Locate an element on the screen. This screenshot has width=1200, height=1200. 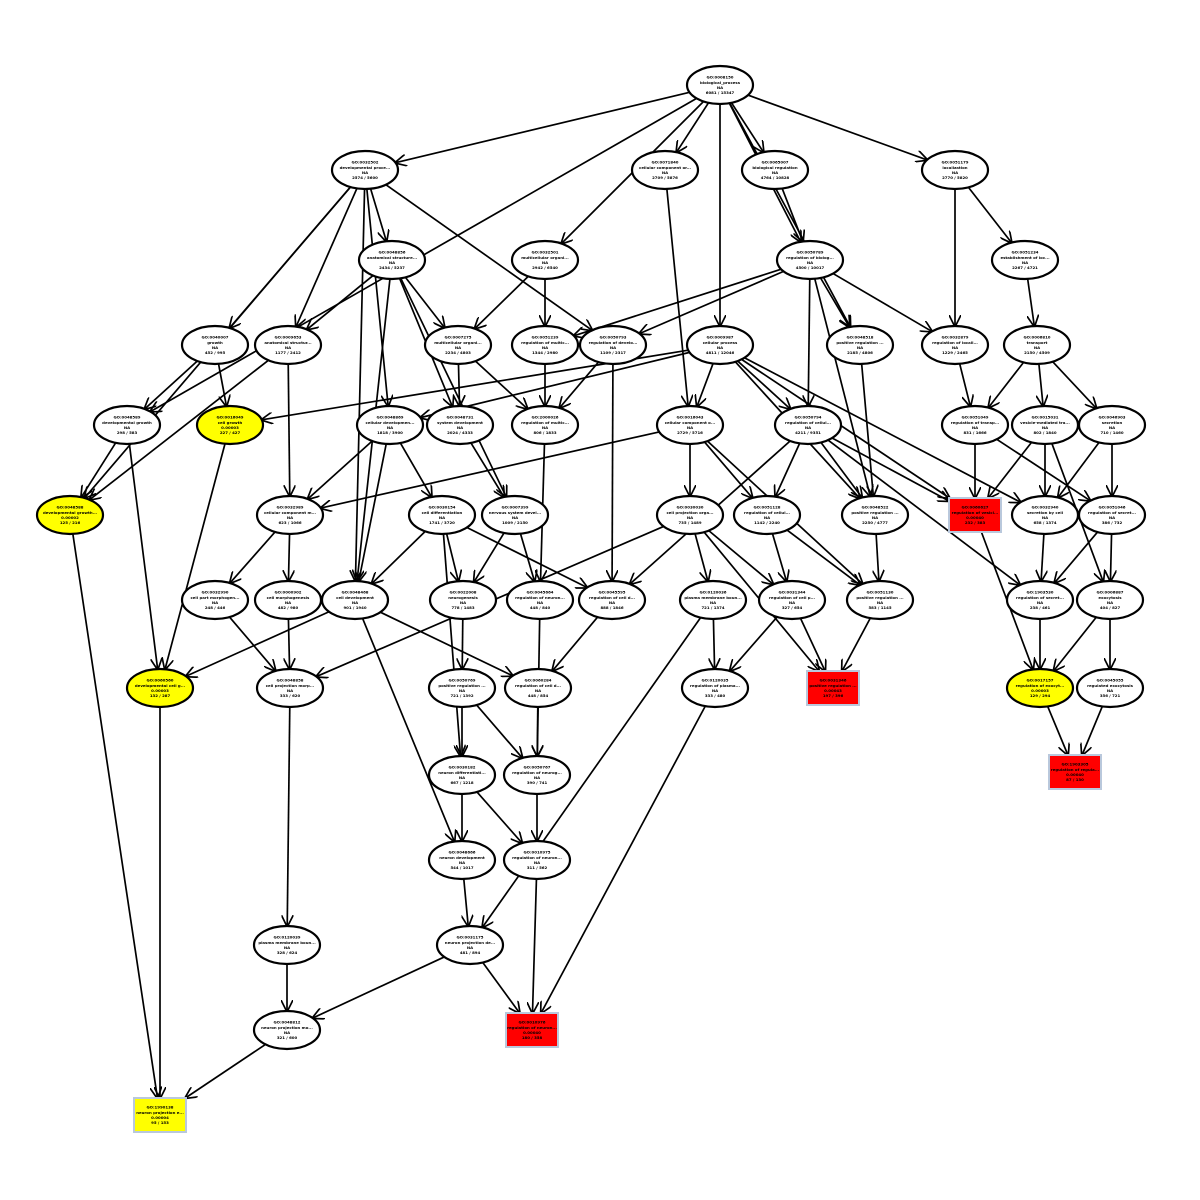
node-label-line: 806 / 1833 is located at coordinates (544, 432).